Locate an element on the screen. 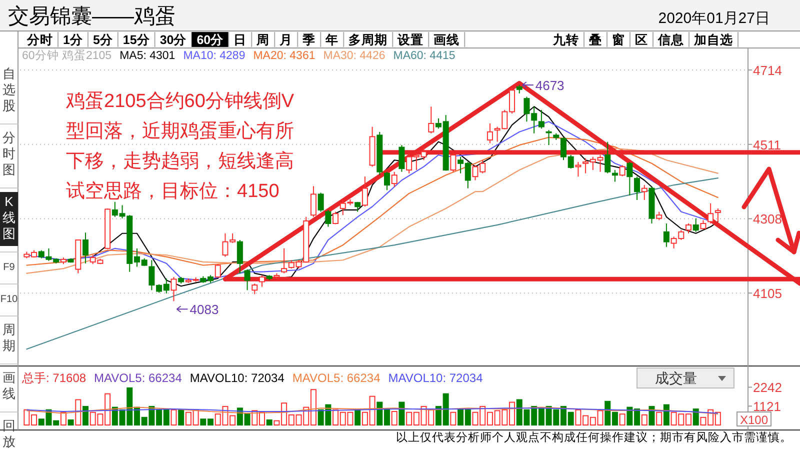 The width and height of the screenshot is (800, 450). text: MA20: 4361 is located at coordinates (284, 56).